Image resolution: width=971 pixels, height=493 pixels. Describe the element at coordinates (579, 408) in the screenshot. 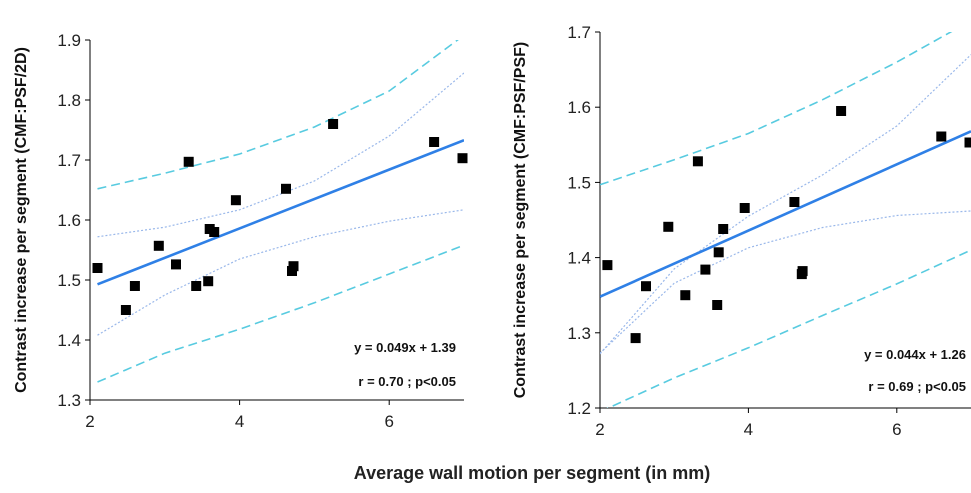

I see `y-tick-label: 1.2` at that location.